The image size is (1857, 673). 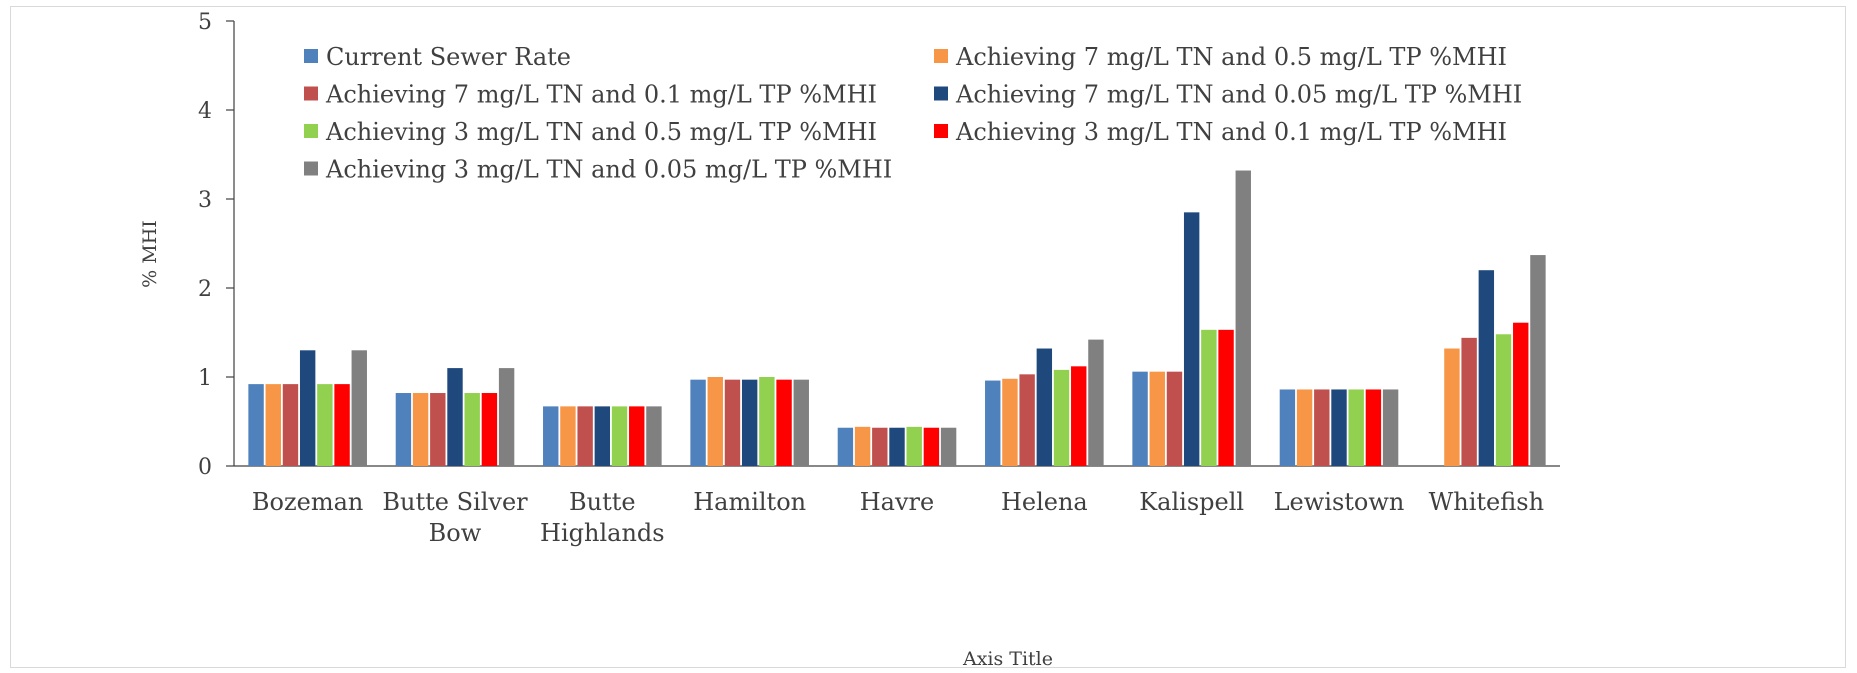 I want to click on x-axis-title: Axis Title, so click(x=1007, y=659).